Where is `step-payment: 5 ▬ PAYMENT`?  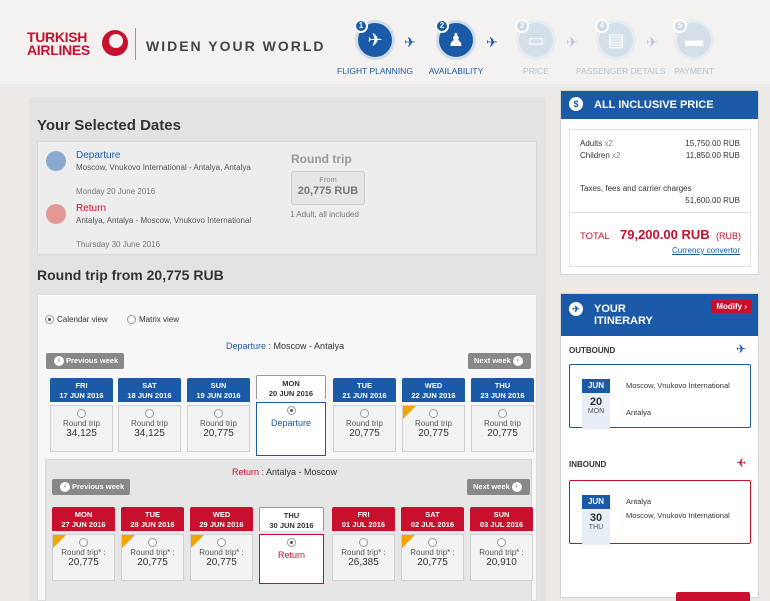 step-payment: 5 ▬ PAYMENT is located at coordinates (694, 47).